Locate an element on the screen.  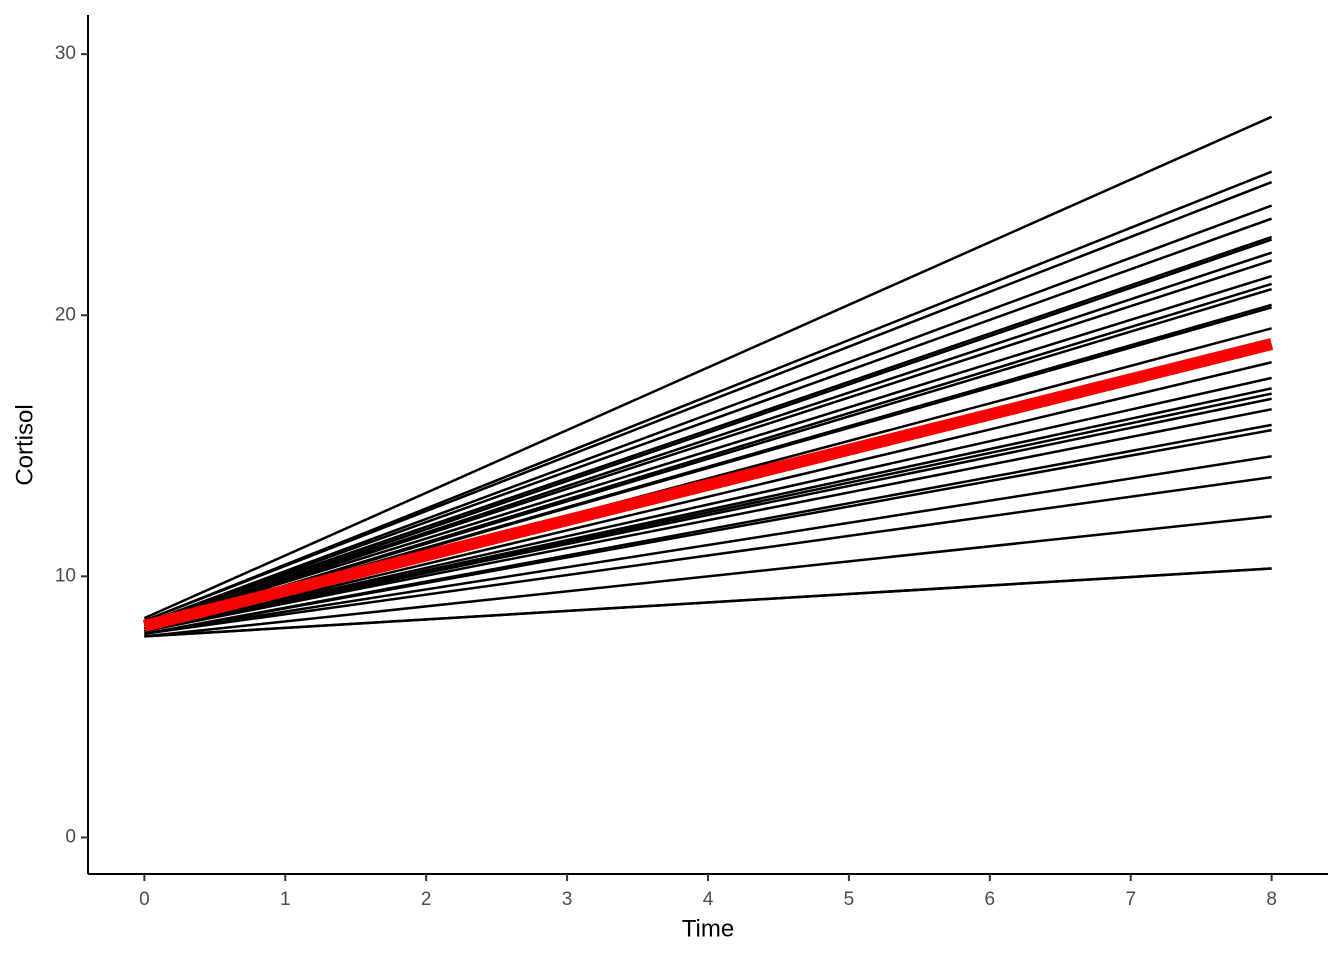
x-tick-label: 7 is located at coordinates (1130, 899).